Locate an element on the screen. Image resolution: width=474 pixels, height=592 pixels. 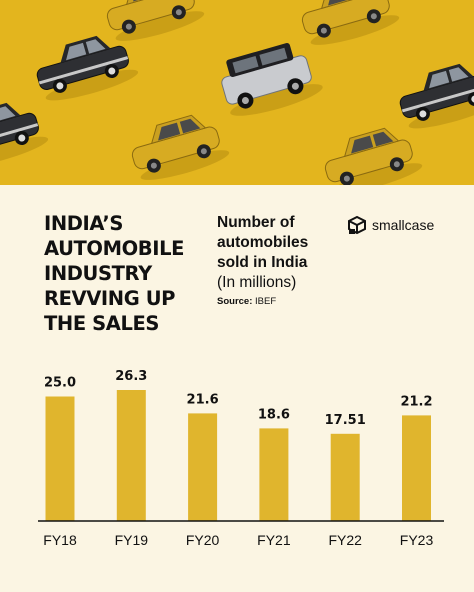
source-value: IBEF is located at coordinates (266, 301).